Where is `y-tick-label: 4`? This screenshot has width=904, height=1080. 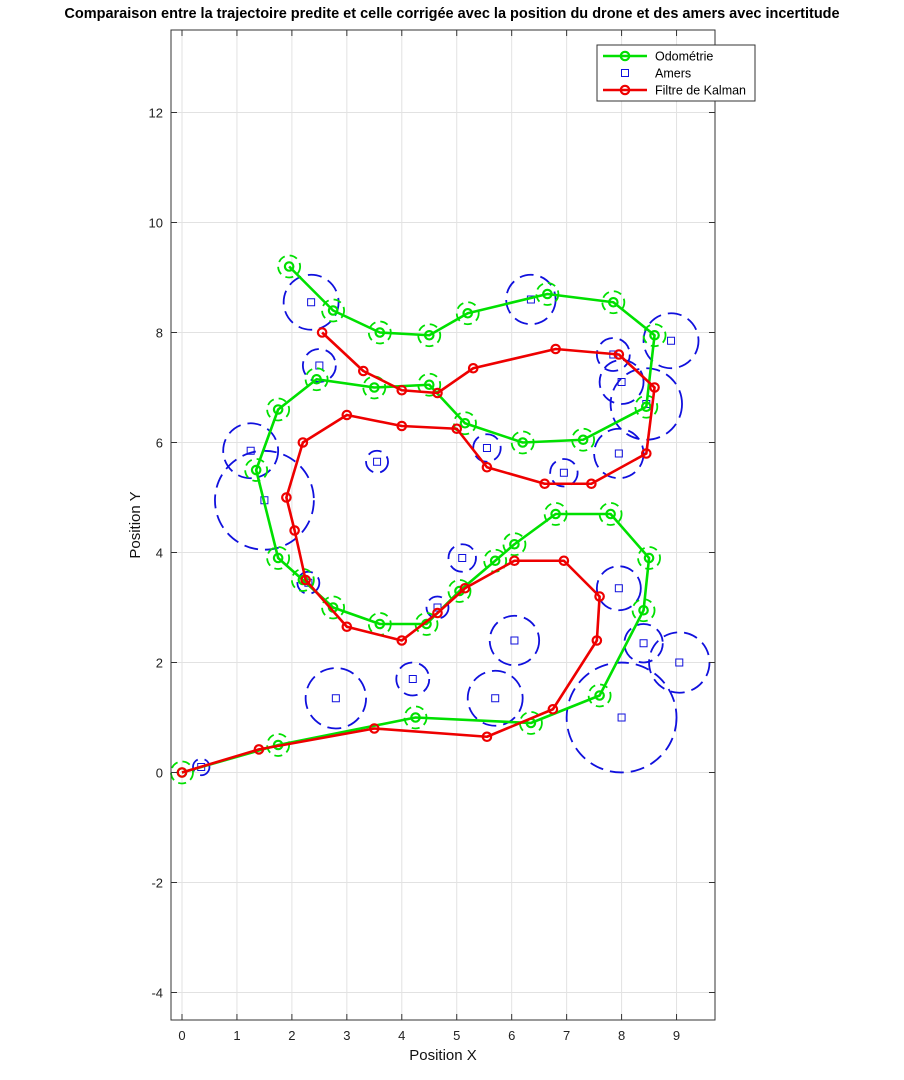 y-tick-label: 4 is located at coordinates (159, 553).